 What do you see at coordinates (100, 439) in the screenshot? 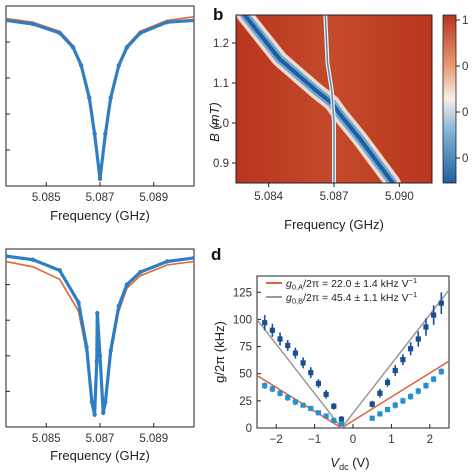
I see `c-x-tick-label: 5.087` at bounding box center [100, 439].